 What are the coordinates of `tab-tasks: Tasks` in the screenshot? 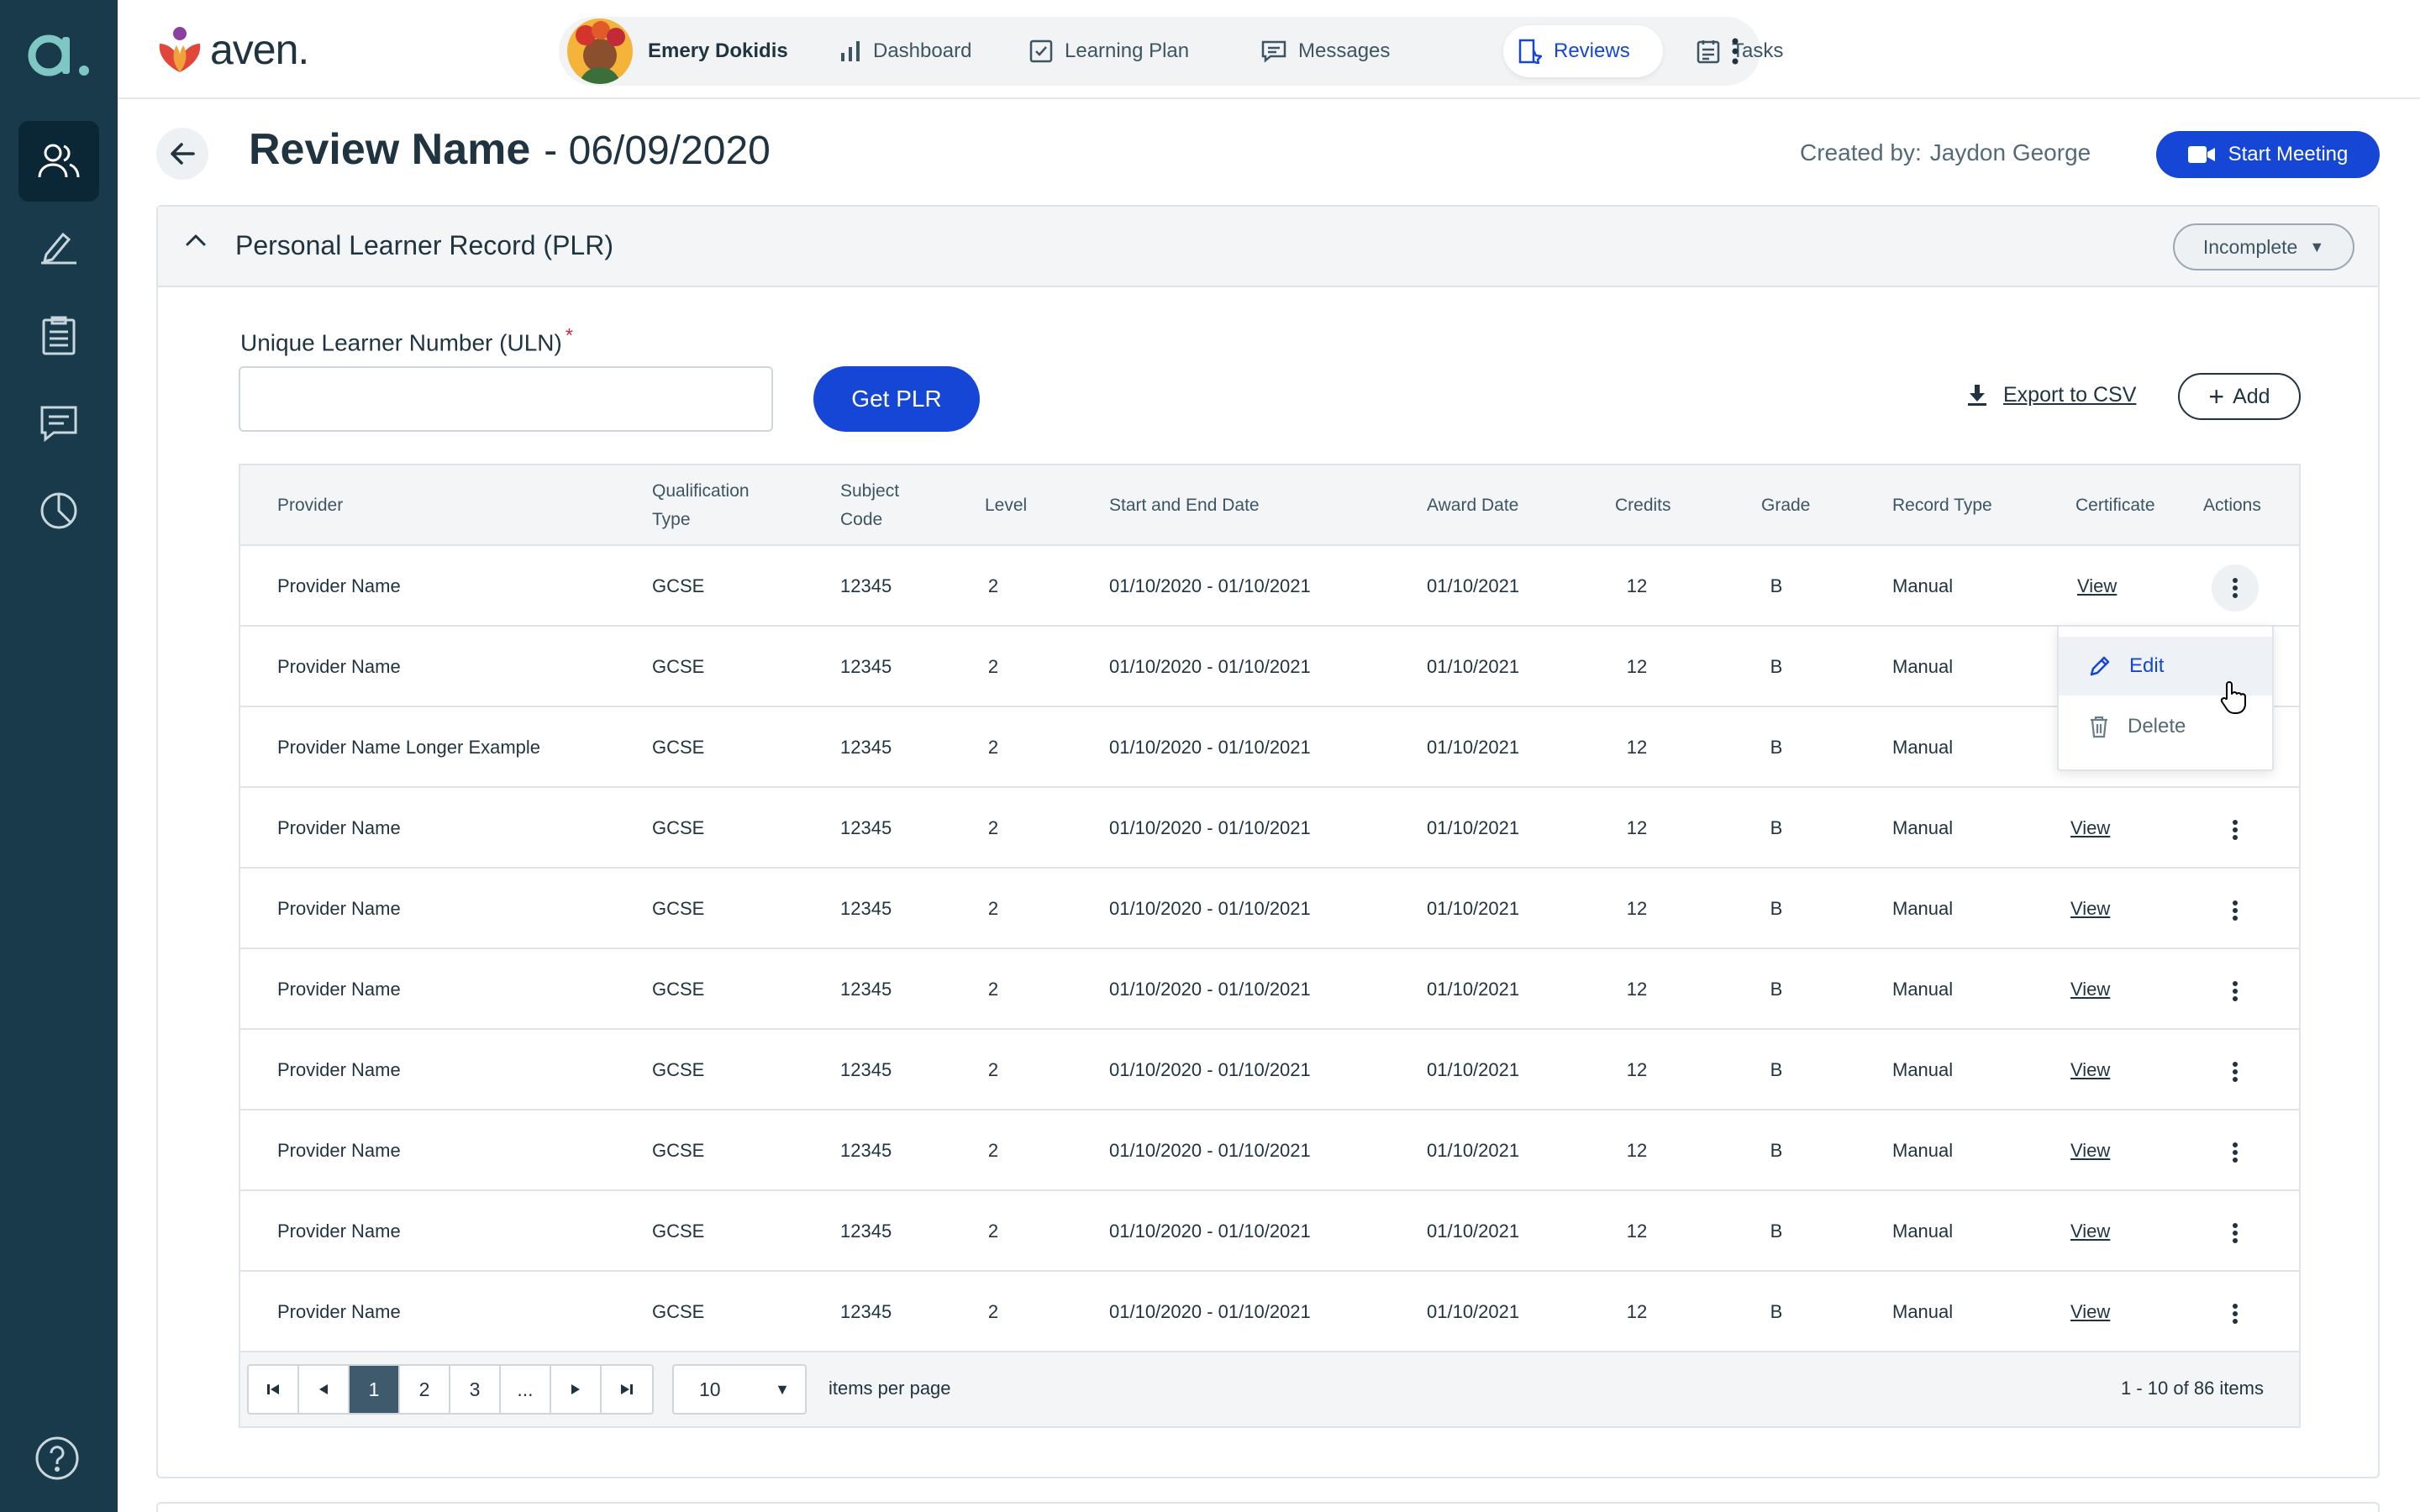 It's located at (1740, 51).